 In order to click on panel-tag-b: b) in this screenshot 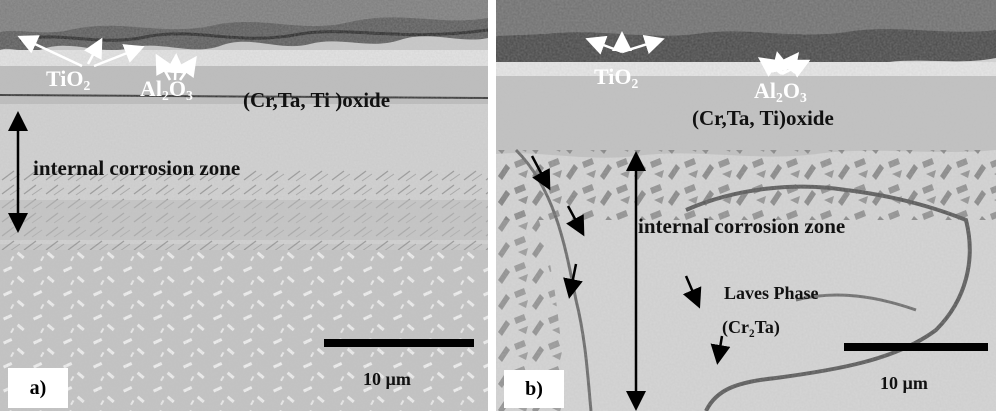, I will do `click(534, 389)`.